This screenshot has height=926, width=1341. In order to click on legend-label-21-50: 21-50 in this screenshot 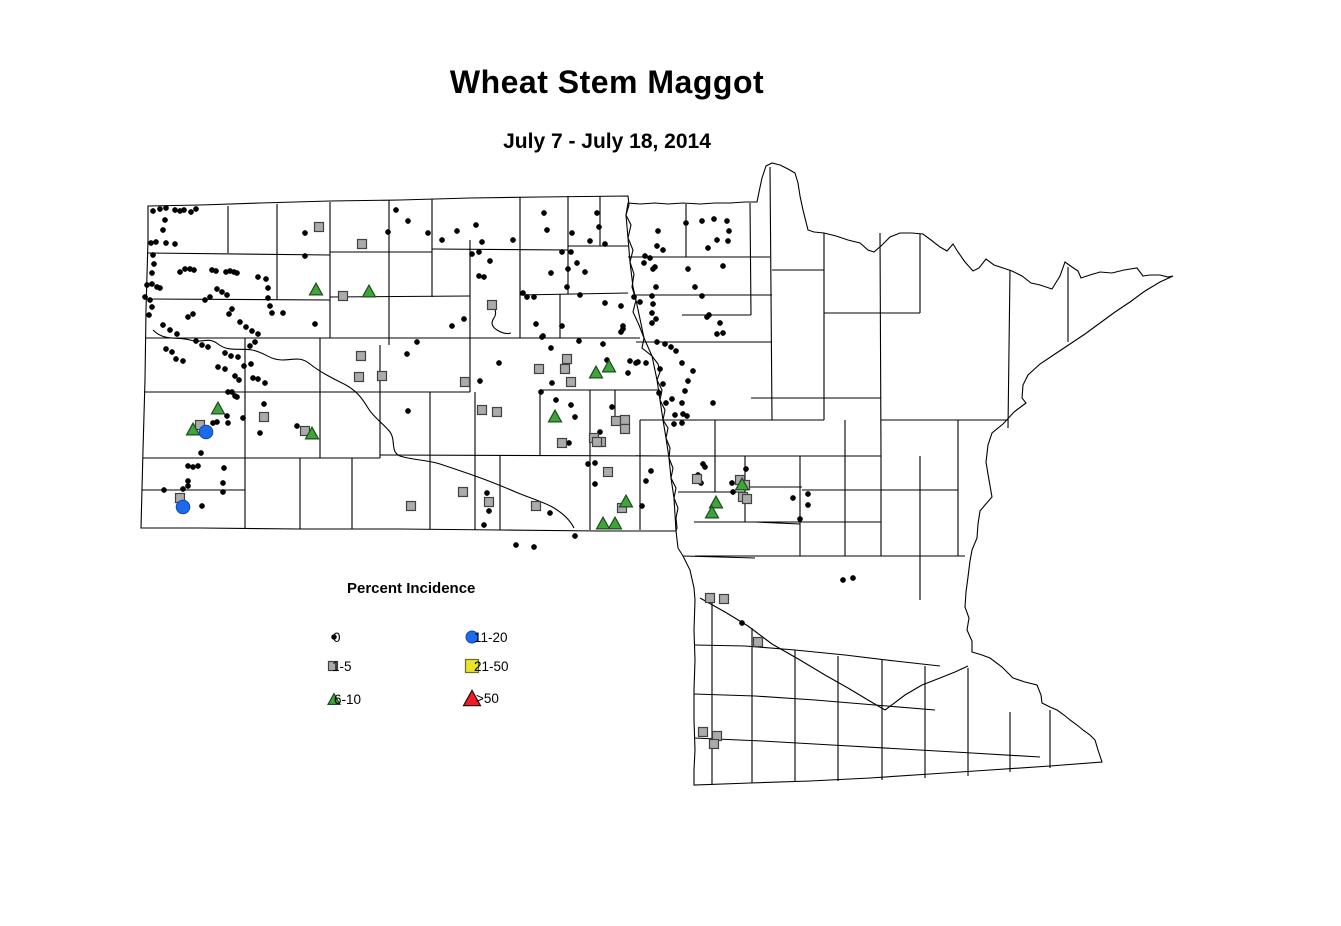, I will do `click(491, 666)`.